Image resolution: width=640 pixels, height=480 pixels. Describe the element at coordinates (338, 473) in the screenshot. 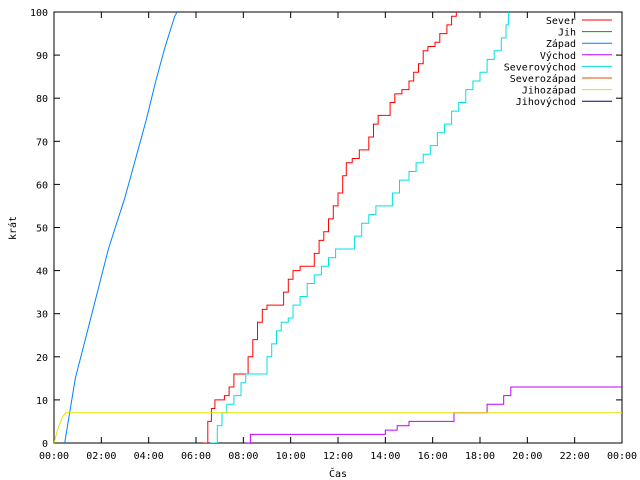

I see `x-axis-label: Čas` at that location.